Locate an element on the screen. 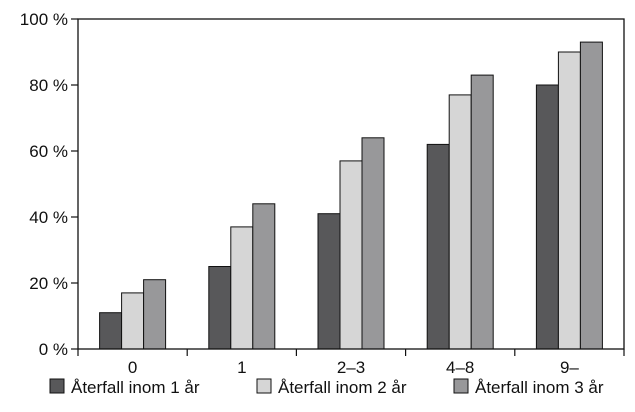  bar-series-3-4–8 is located at coordinates (482, 212).